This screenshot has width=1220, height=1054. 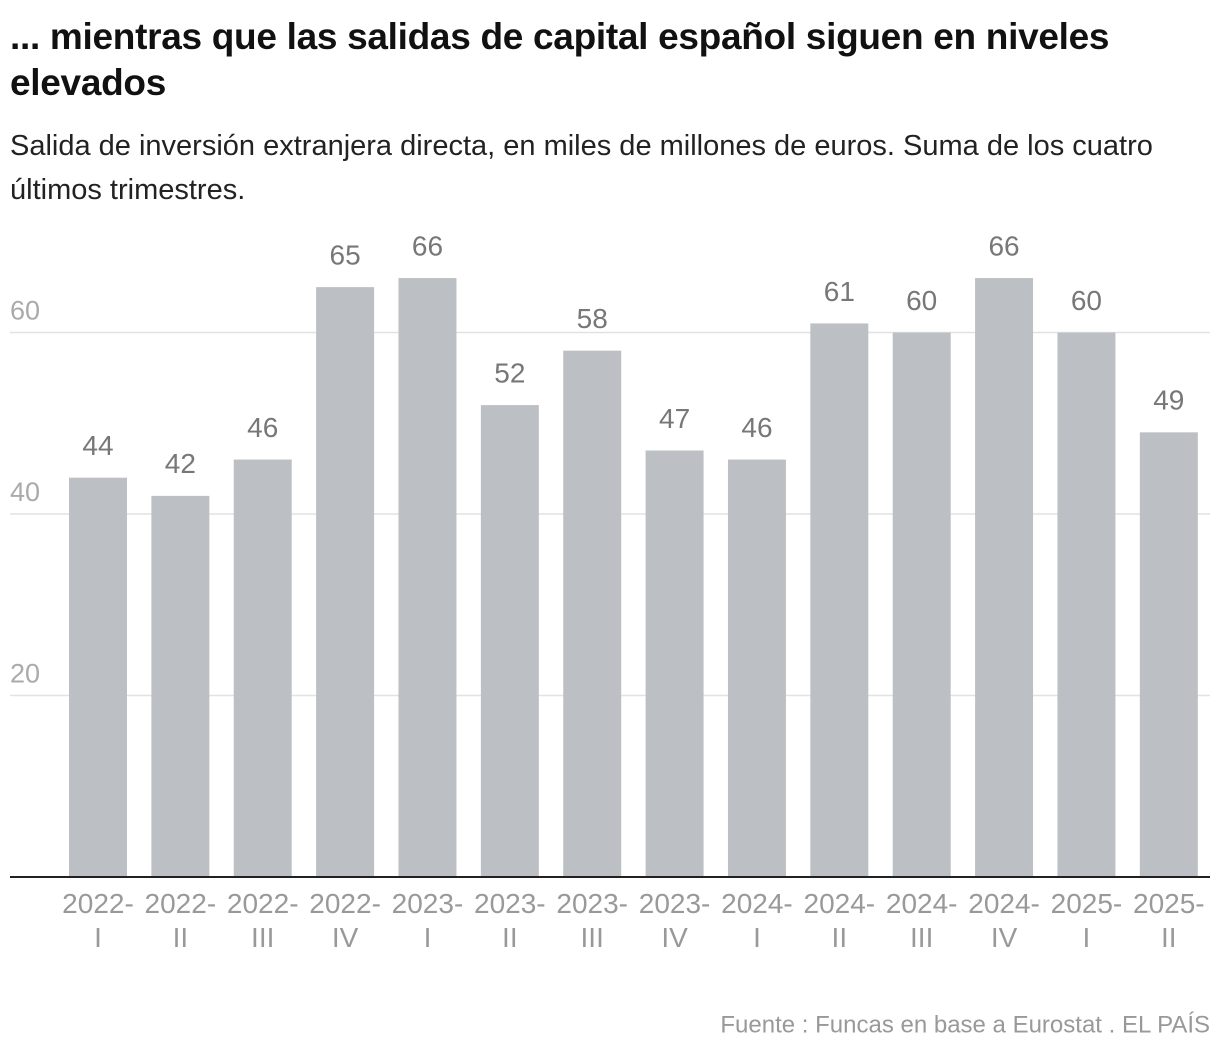 I want to click on value-label: 58, so click(x=592, y=318).